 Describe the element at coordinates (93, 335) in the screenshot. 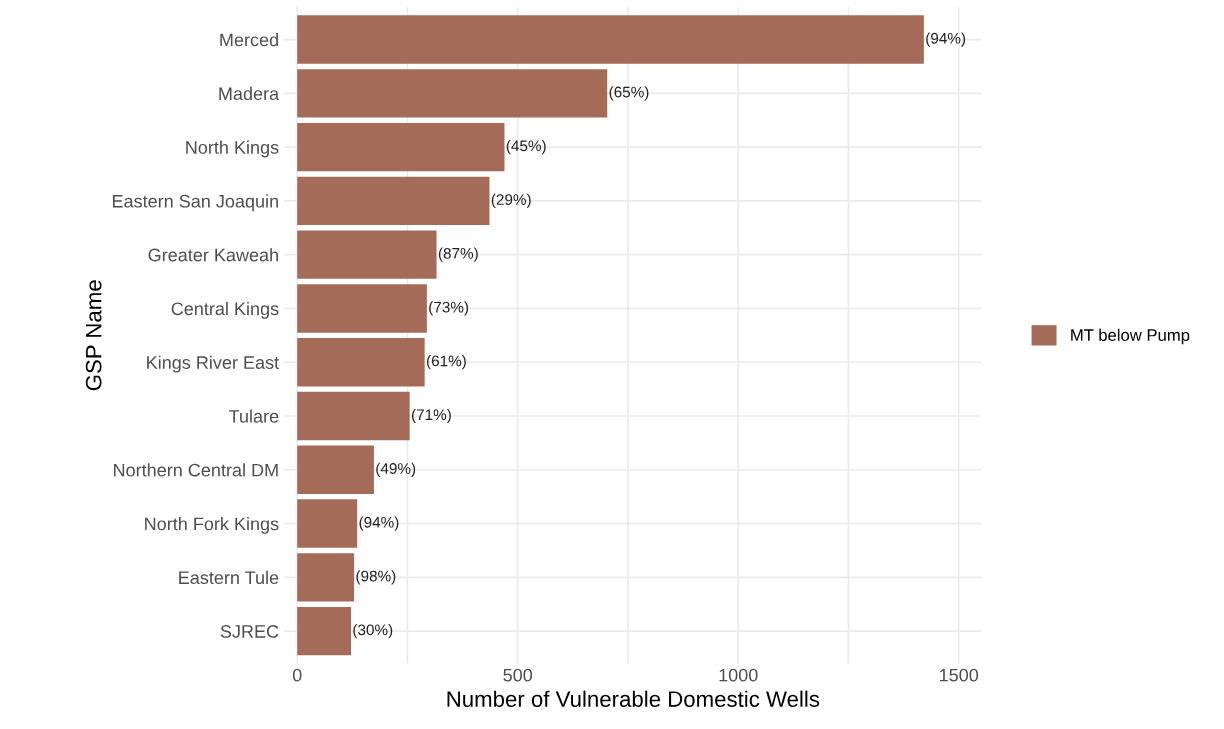

I see `y-axis-title: GSP Name` at that location.